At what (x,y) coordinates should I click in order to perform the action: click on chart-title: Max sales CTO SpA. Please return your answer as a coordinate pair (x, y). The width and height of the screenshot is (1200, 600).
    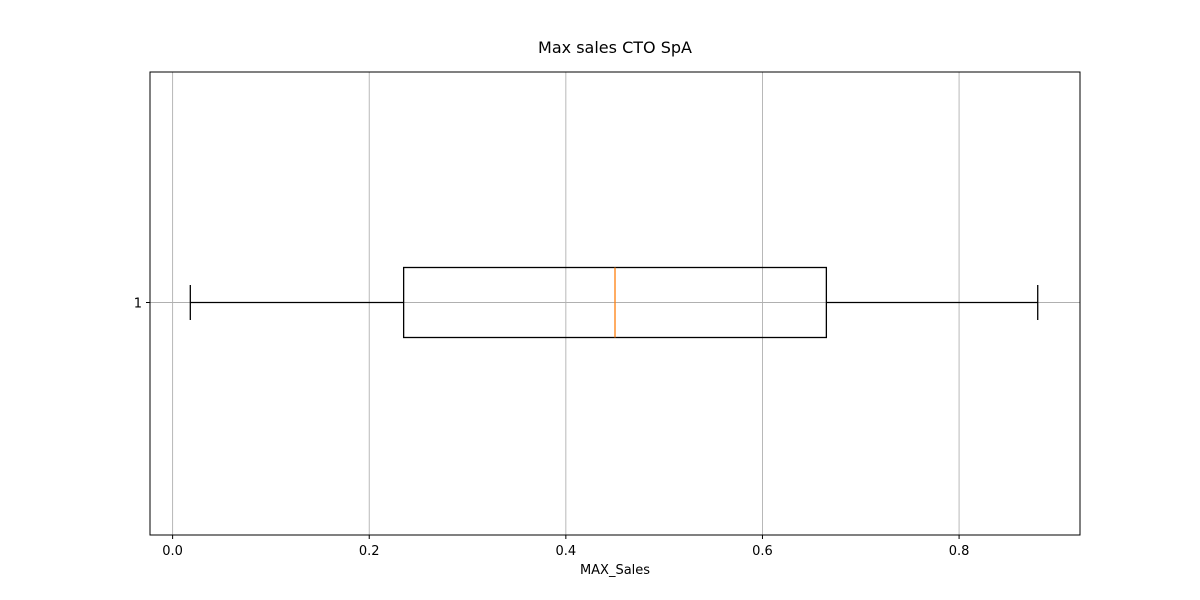
    Looking at the image, I should click on (615, 47).